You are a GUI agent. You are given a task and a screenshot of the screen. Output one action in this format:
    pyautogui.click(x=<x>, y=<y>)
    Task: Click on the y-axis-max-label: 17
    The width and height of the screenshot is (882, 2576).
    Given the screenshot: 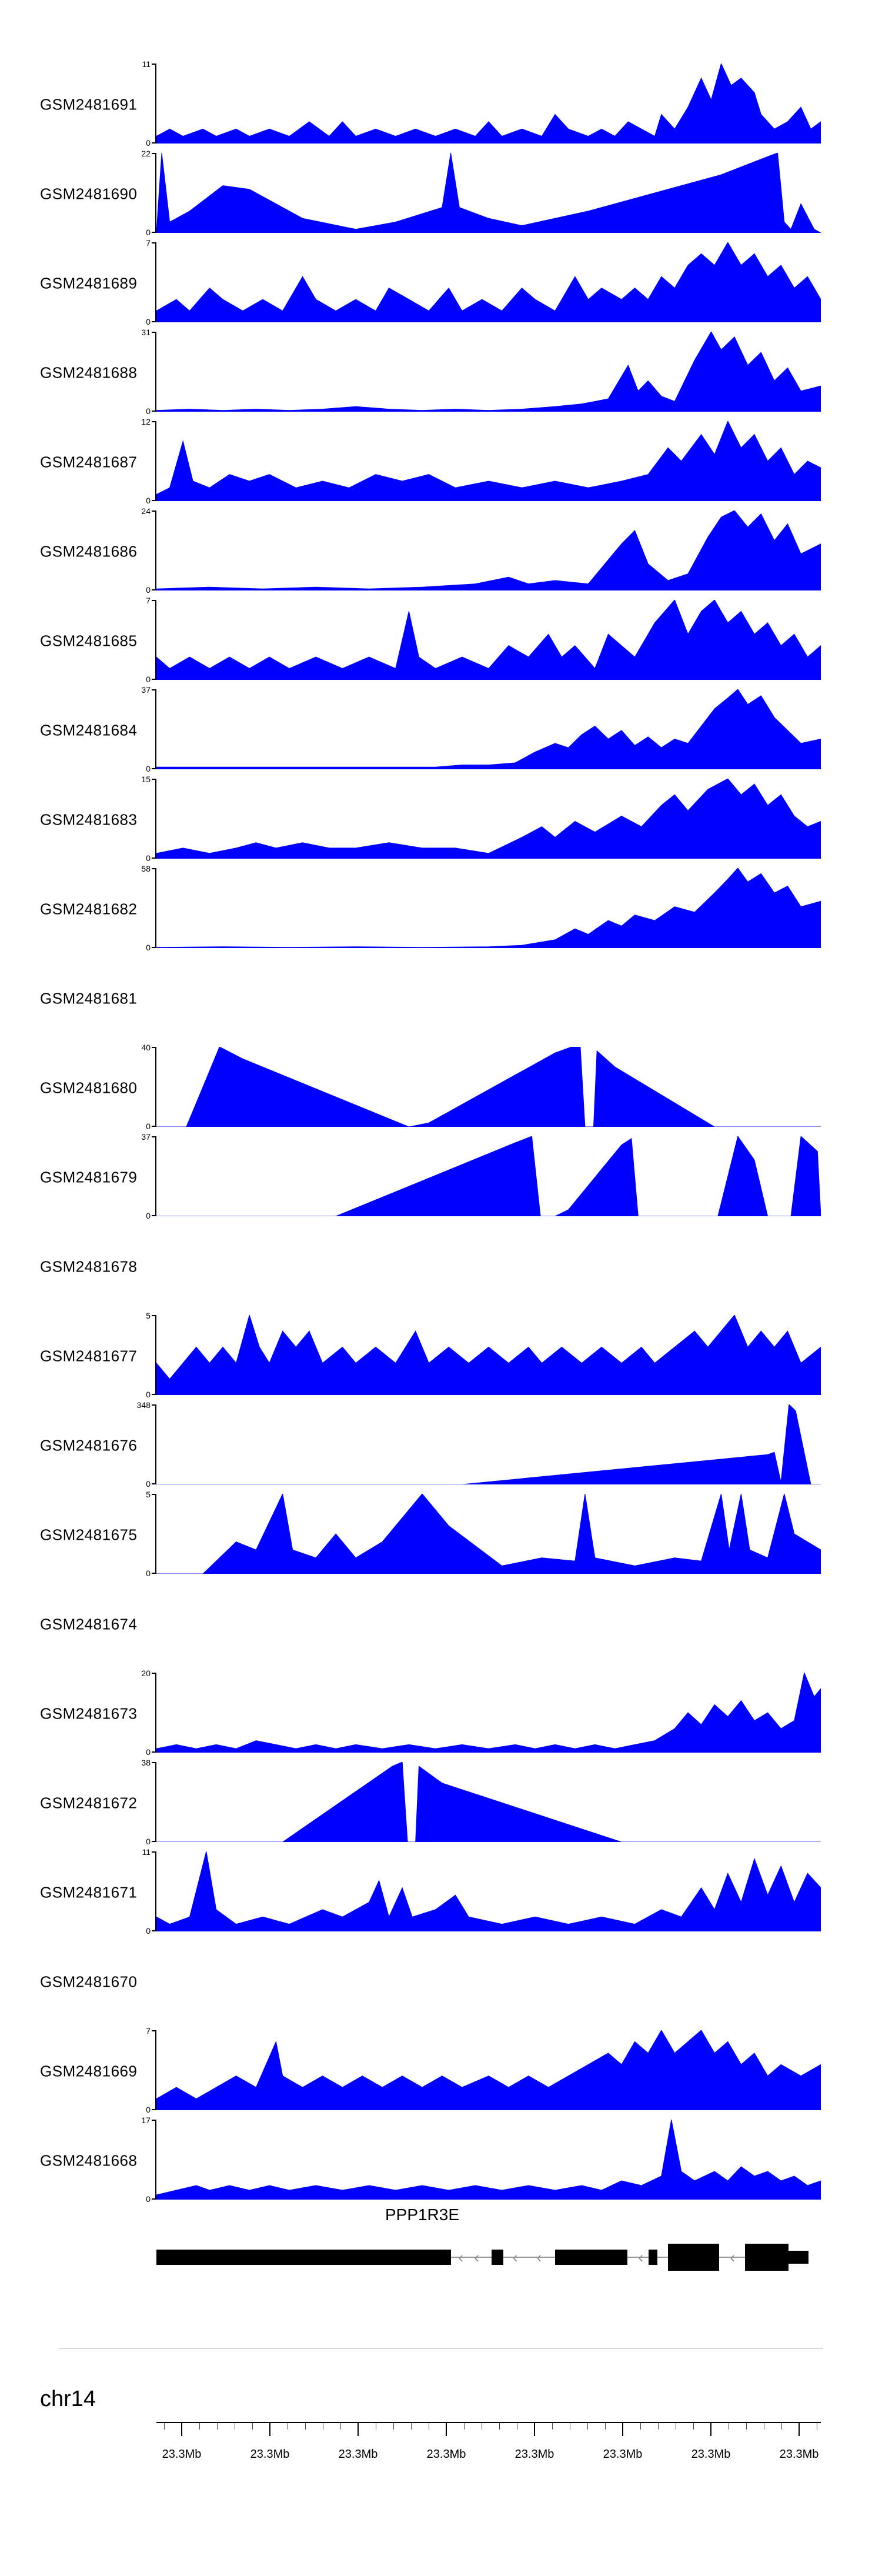 What is the action you would take?
    pyautogui.click(x=146, y=2120)
    